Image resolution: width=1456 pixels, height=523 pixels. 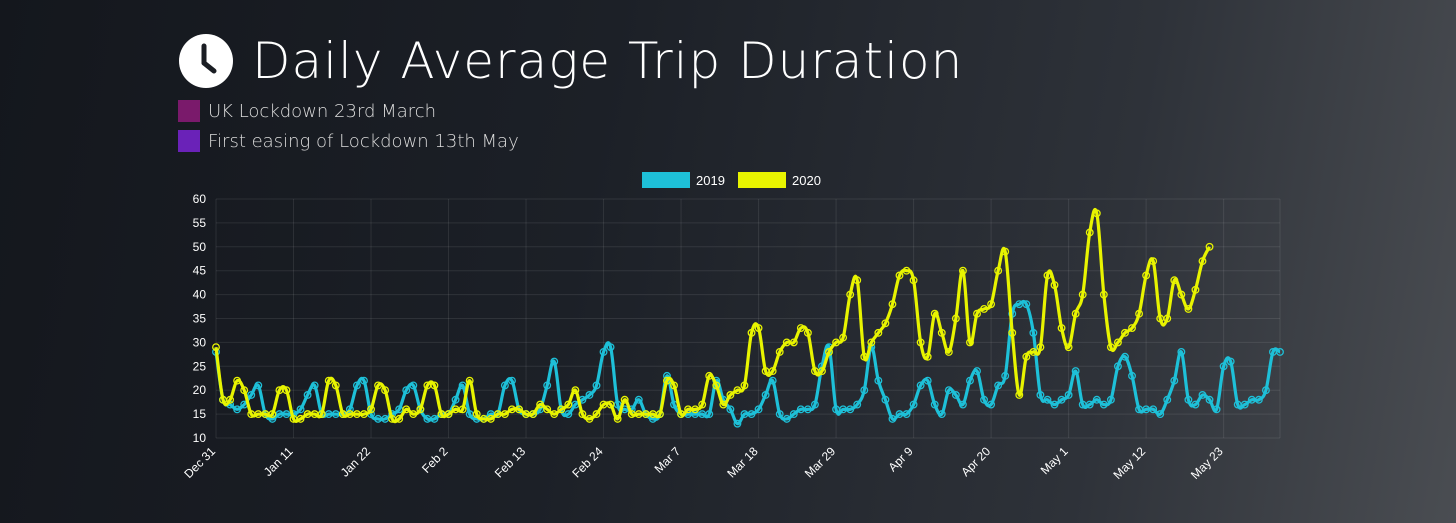 What do you see at coordinates (608, 61) in the screenshot?
I see `chart-title: Daily Average Trip Duration` at bounding box center [608, 61].